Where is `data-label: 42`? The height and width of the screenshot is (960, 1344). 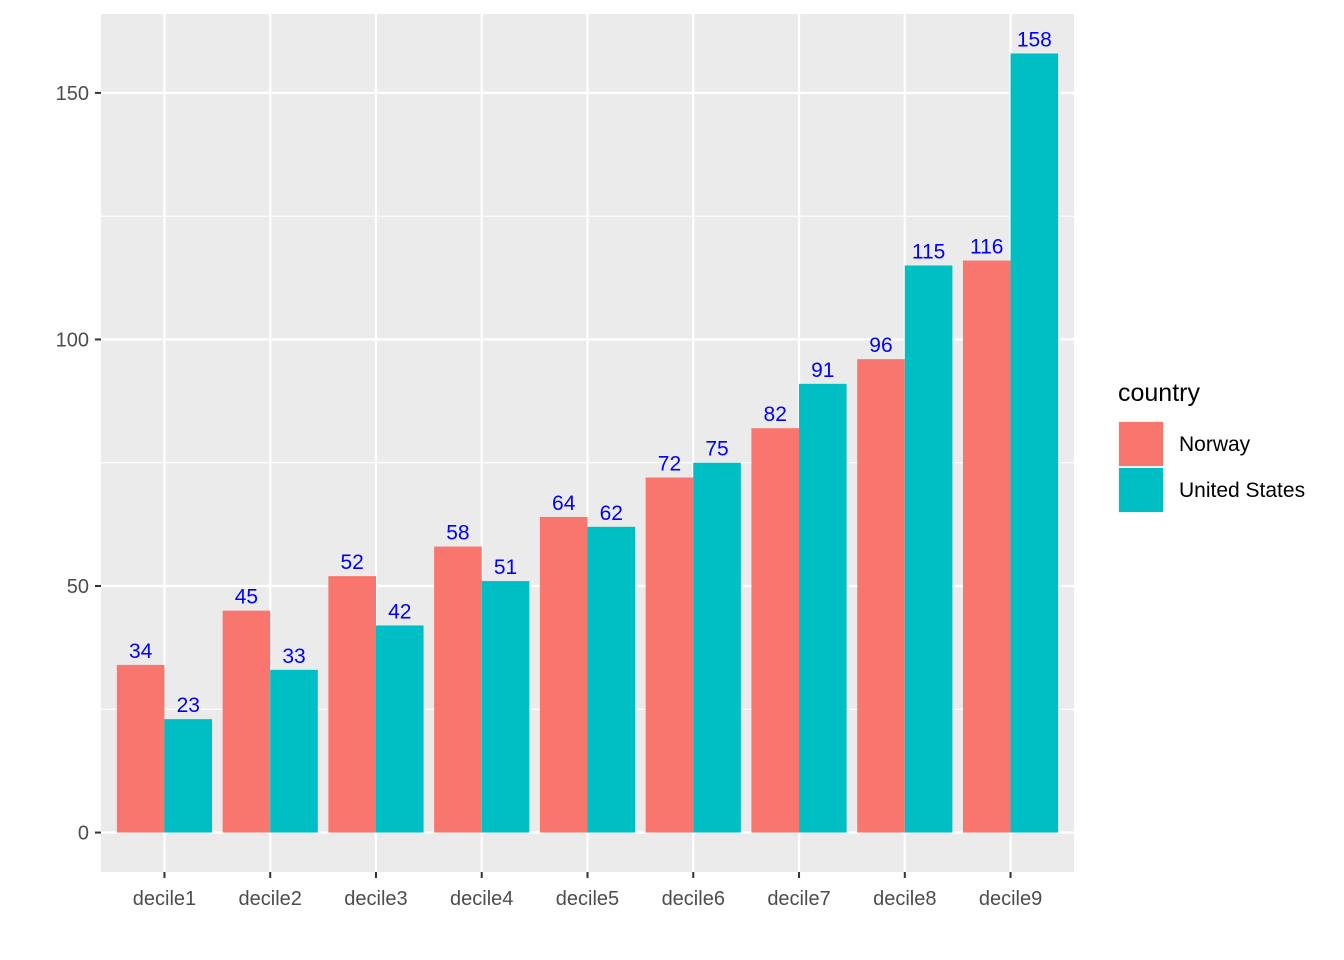
data-label: 42 is located at coordinates (399, 611).